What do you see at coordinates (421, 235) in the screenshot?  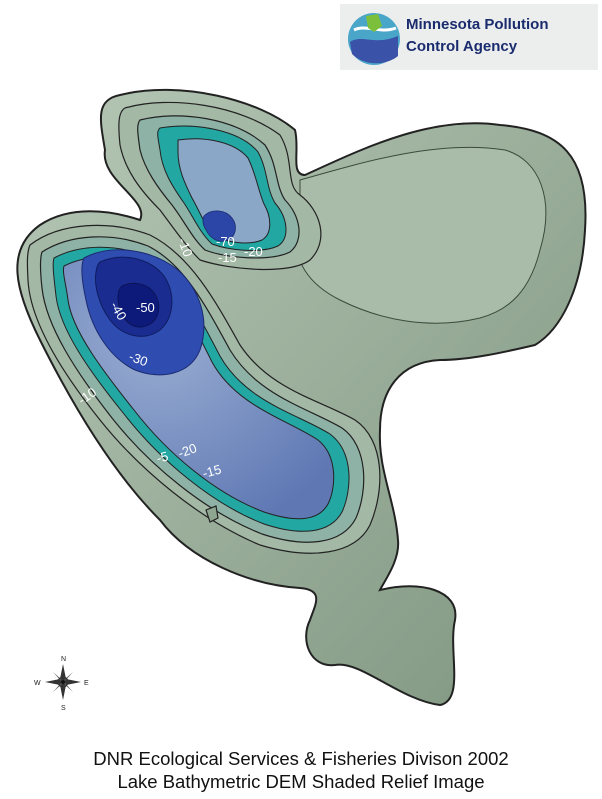 I see `east-basin` at bounding box center [421, 235].